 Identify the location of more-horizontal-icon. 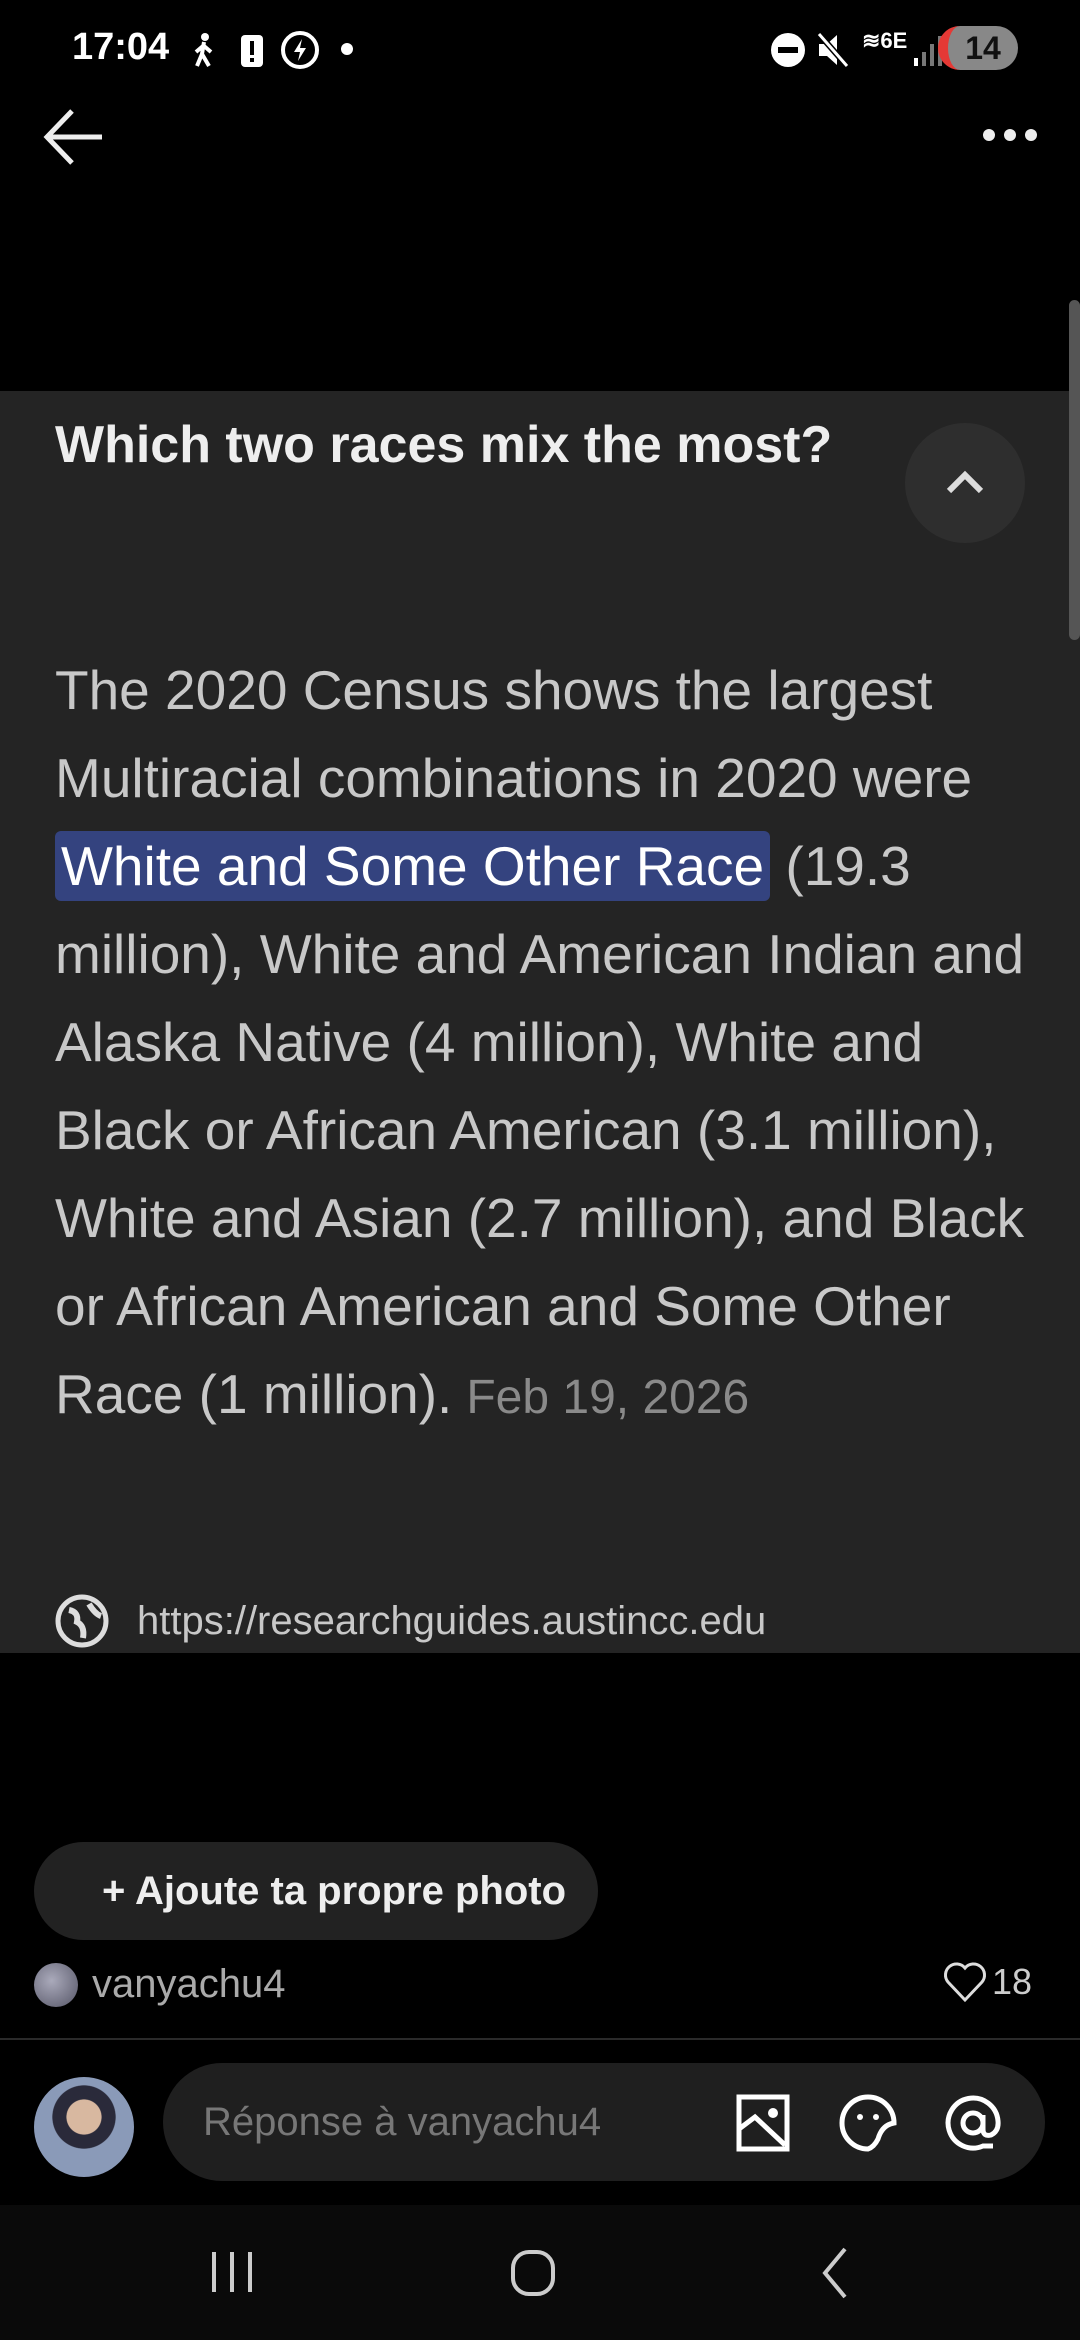
(1010, 135).